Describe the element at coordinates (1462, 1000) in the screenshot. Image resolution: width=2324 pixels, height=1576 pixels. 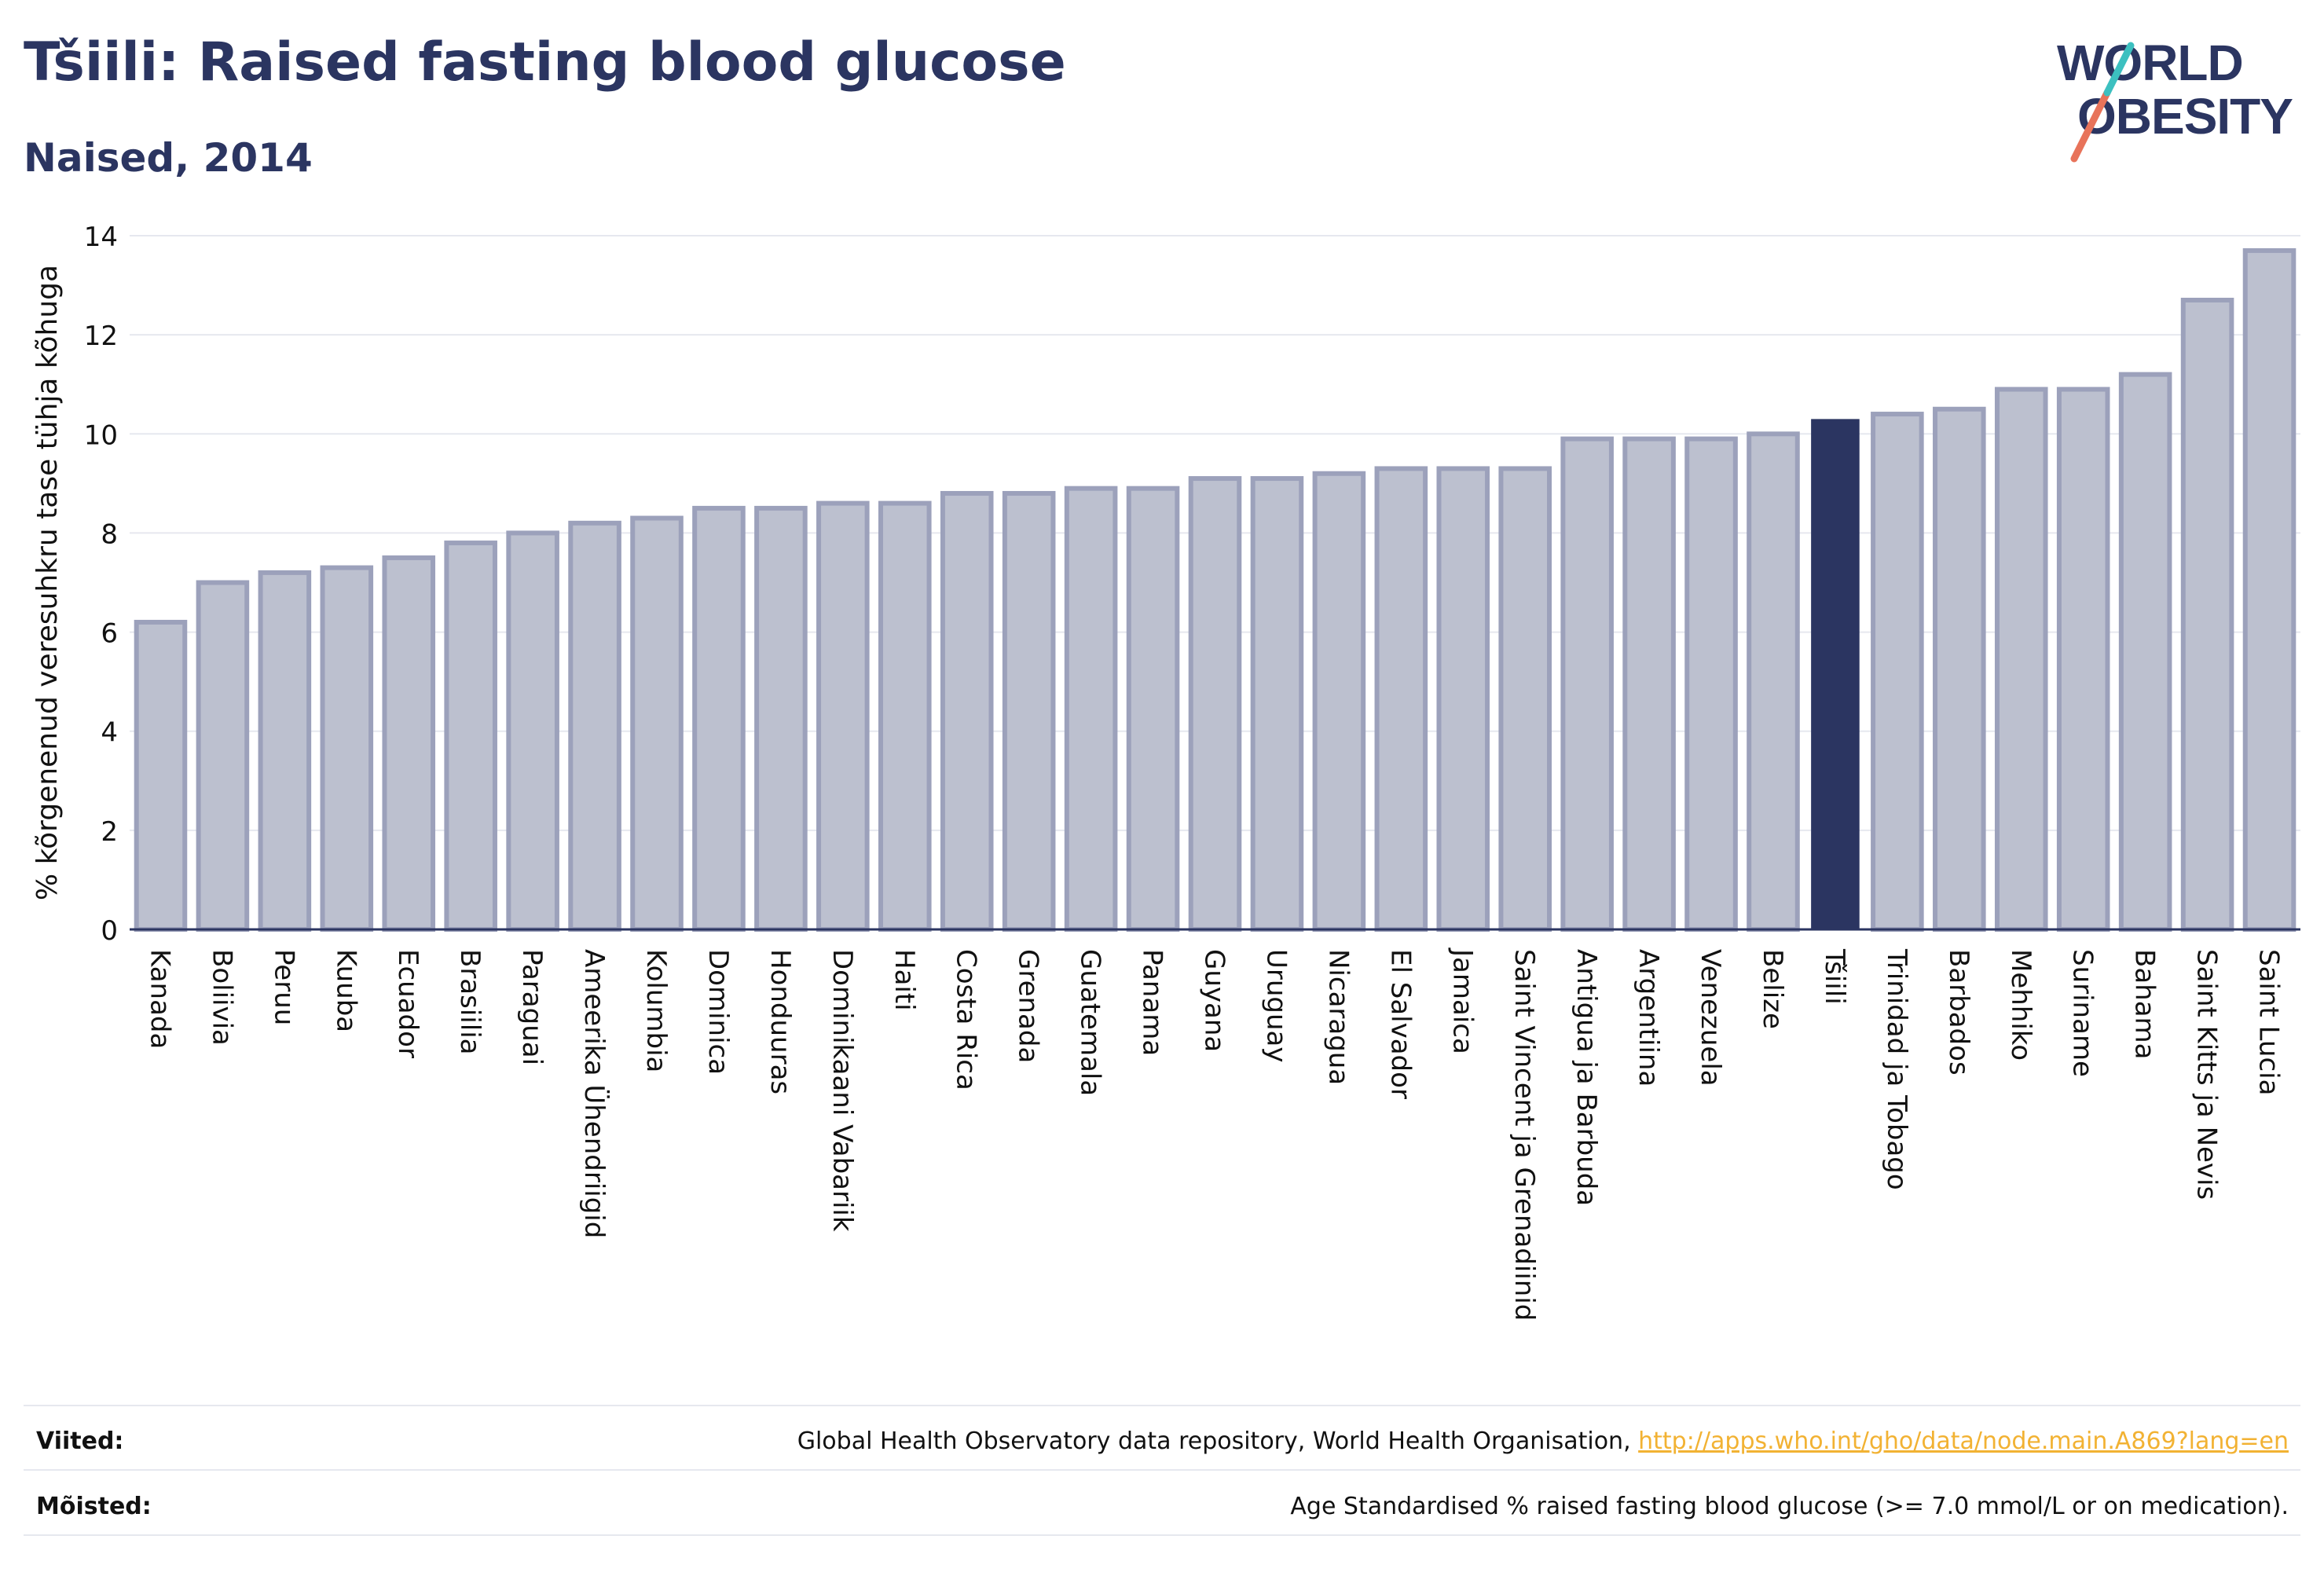
I see `x-tick-label: Jamaica` at that location.